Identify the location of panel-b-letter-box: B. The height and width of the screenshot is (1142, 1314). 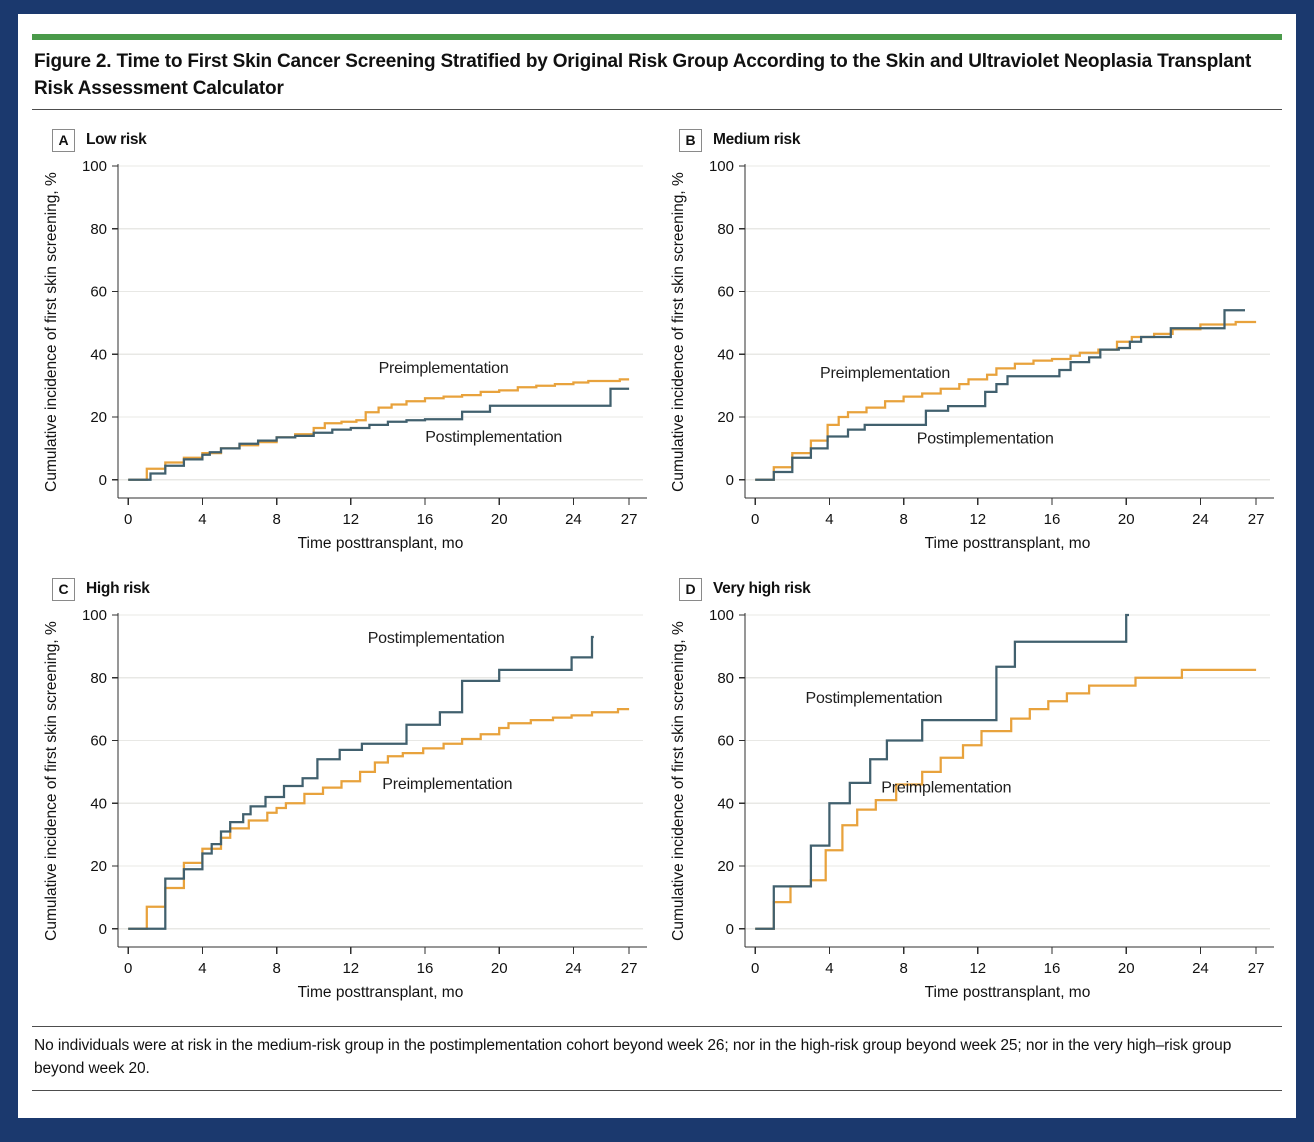
(690, 140).